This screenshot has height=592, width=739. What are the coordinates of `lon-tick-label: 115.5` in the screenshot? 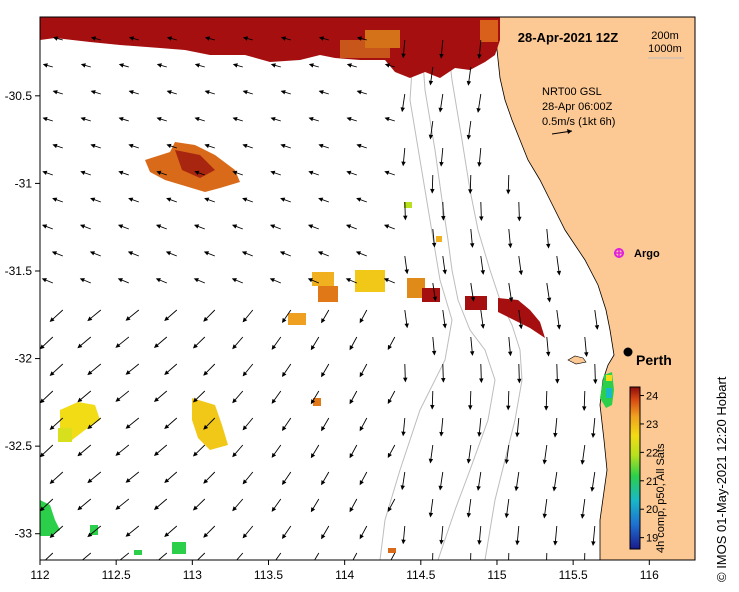 It's located at (573, 575).